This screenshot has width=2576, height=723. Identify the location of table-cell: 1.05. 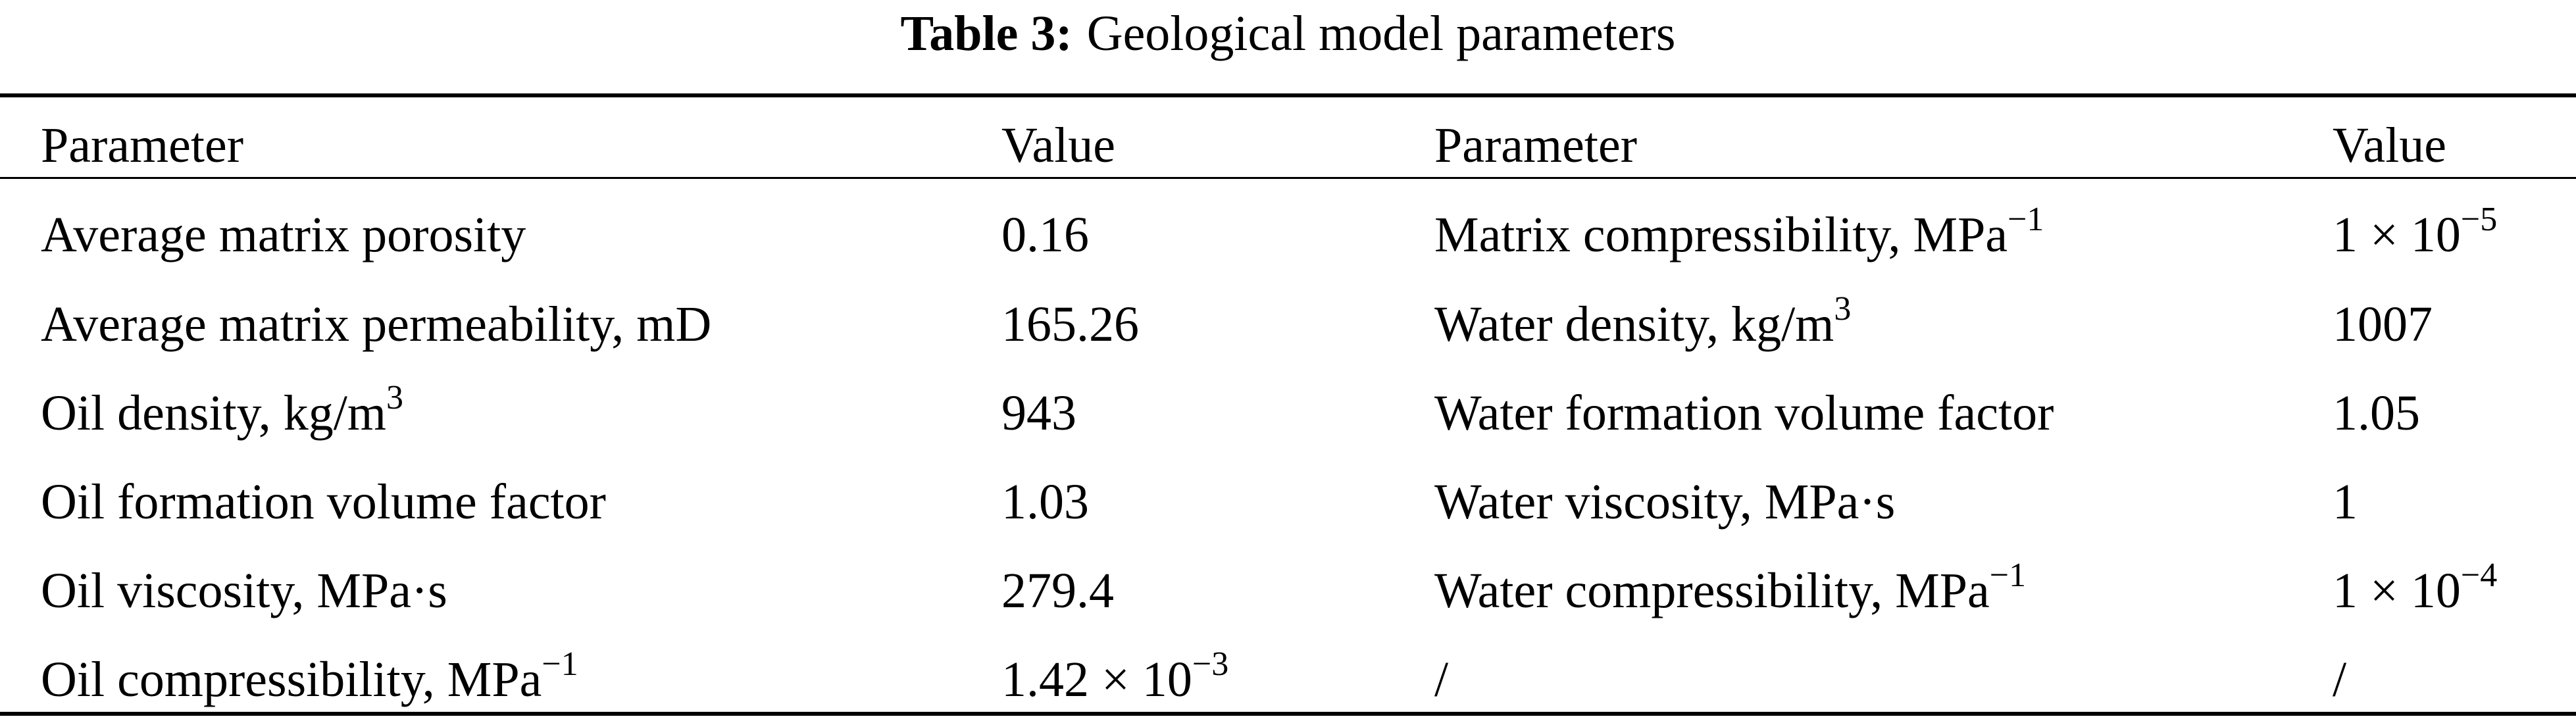
(2376, 413).